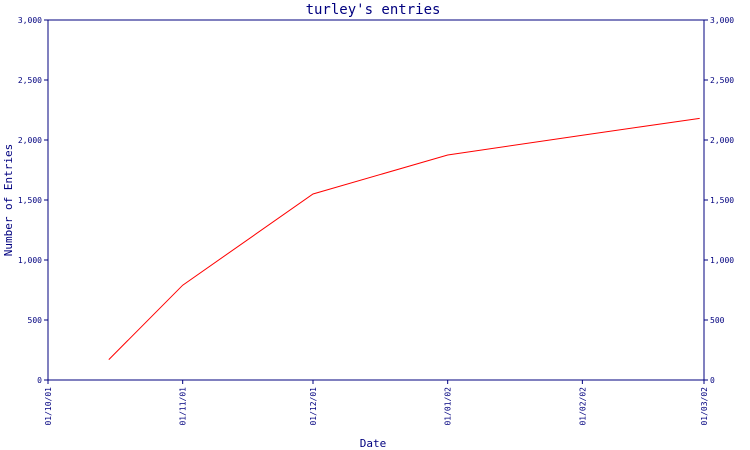 The height and width of the screenshot is (450, 750). Describe the element at coordinates (582, 406) in the screenshot. I see `x-tick-label: 01/02/02` at that location.